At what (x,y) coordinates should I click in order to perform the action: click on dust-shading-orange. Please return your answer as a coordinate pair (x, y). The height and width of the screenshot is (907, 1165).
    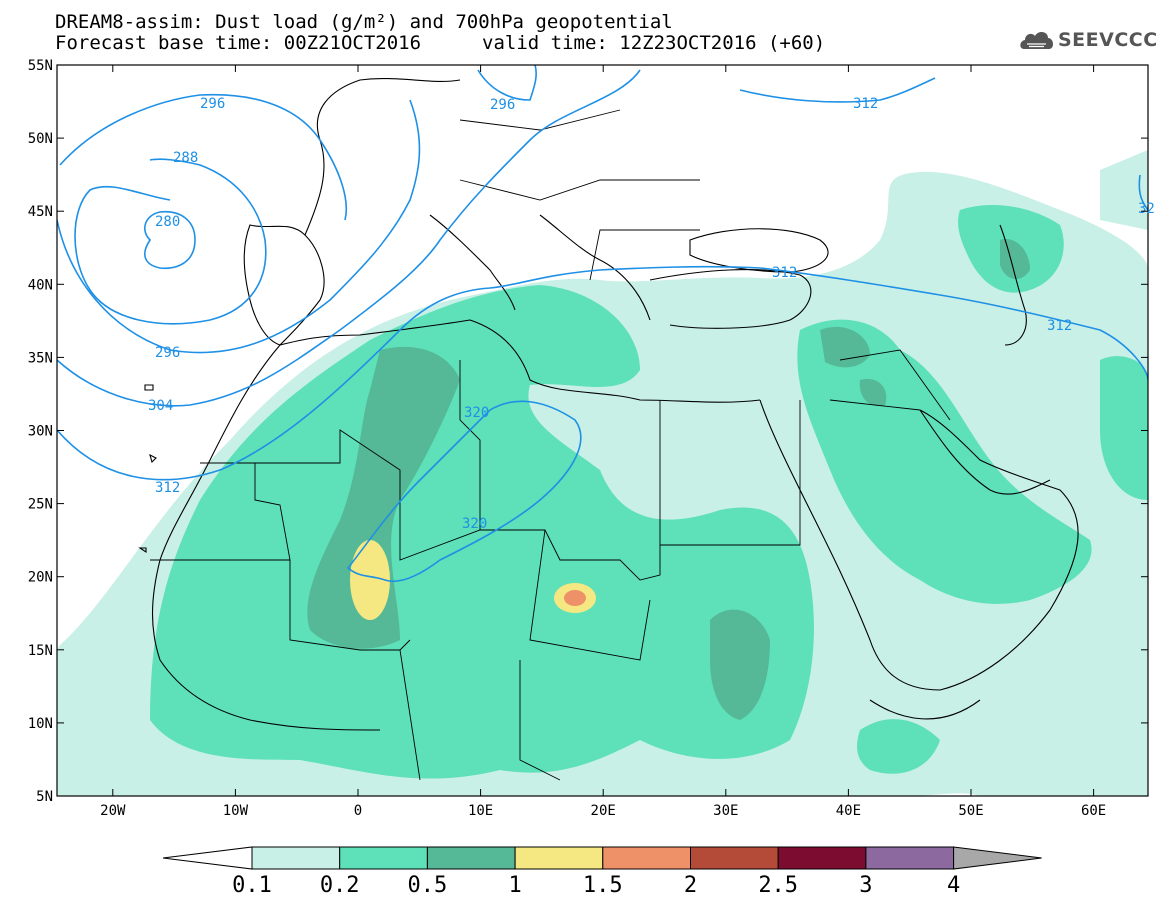
    Looking at the image, I should click on (575, 598).